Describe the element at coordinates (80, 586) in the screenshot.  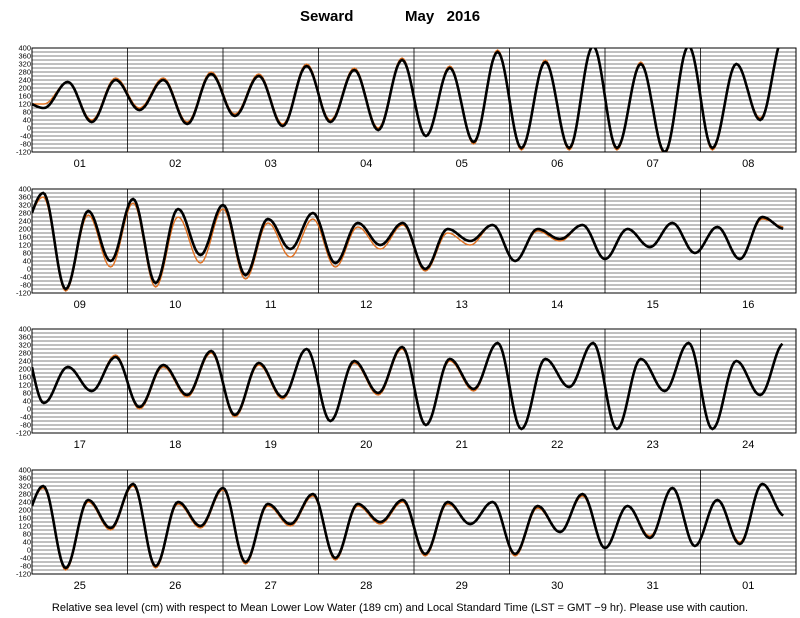
I see `x-tick-label: 25` at that location.